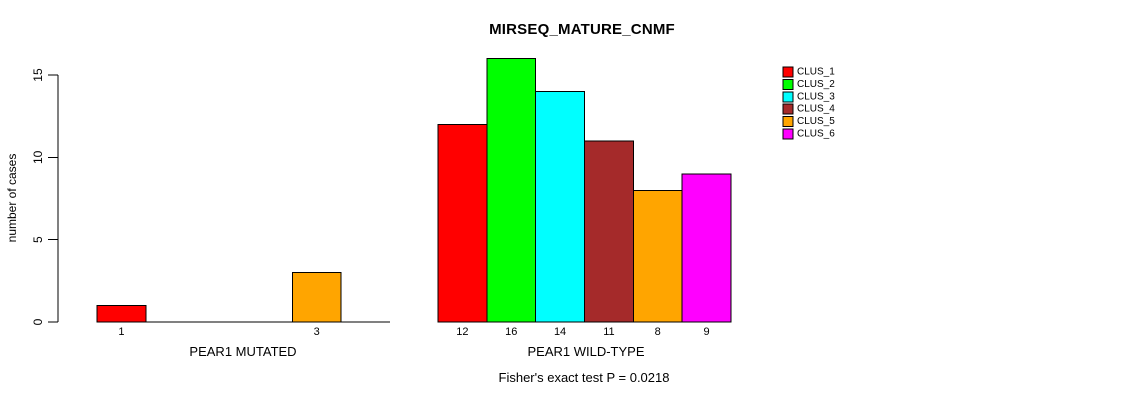  Describe the element at coordinates (582, 29) in the screenshot. I see `chart-title: MIRSEQ_MATURE_CNMF` at that location.